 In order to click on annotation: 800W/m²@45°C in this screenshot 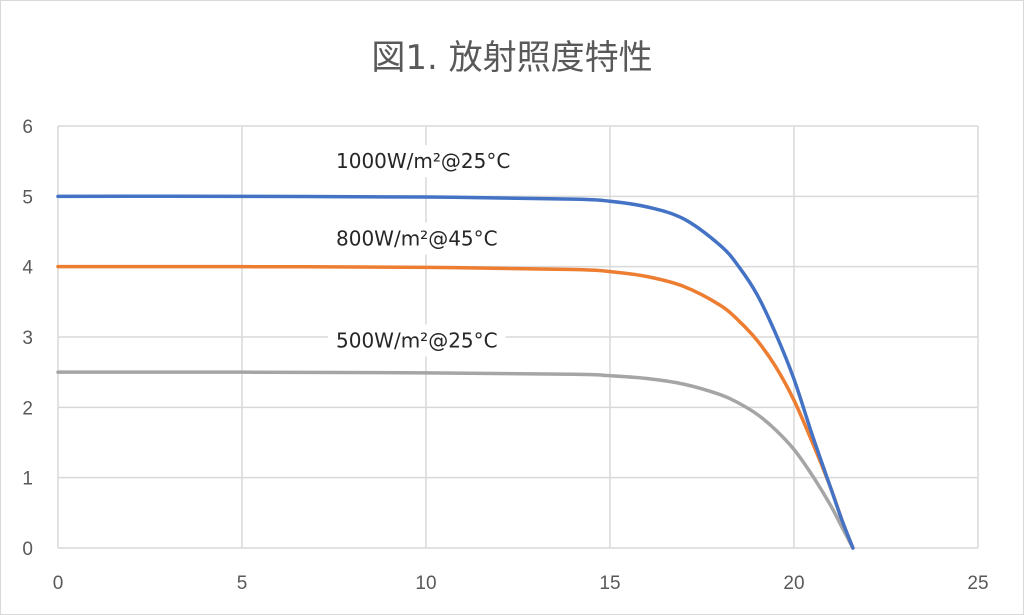, I will do `click(417, 238)`.